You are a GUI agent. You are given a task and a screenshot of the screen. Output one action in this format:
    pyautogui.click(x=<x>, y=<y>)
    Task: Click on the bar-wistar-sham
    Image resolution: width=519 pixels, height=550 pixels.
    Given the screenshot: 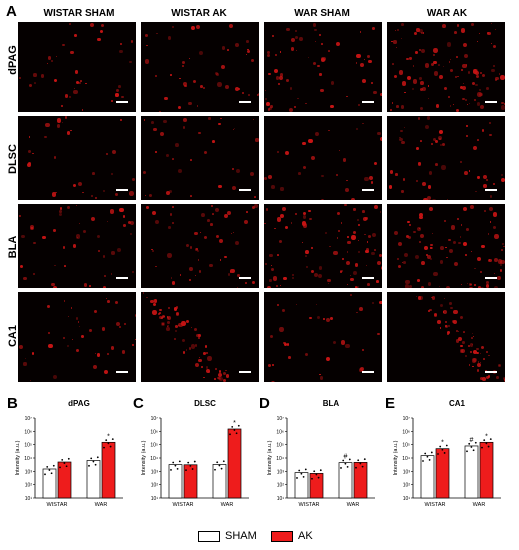 What is the action you would take?
    pyautogui.click(x=427, y=477)
    